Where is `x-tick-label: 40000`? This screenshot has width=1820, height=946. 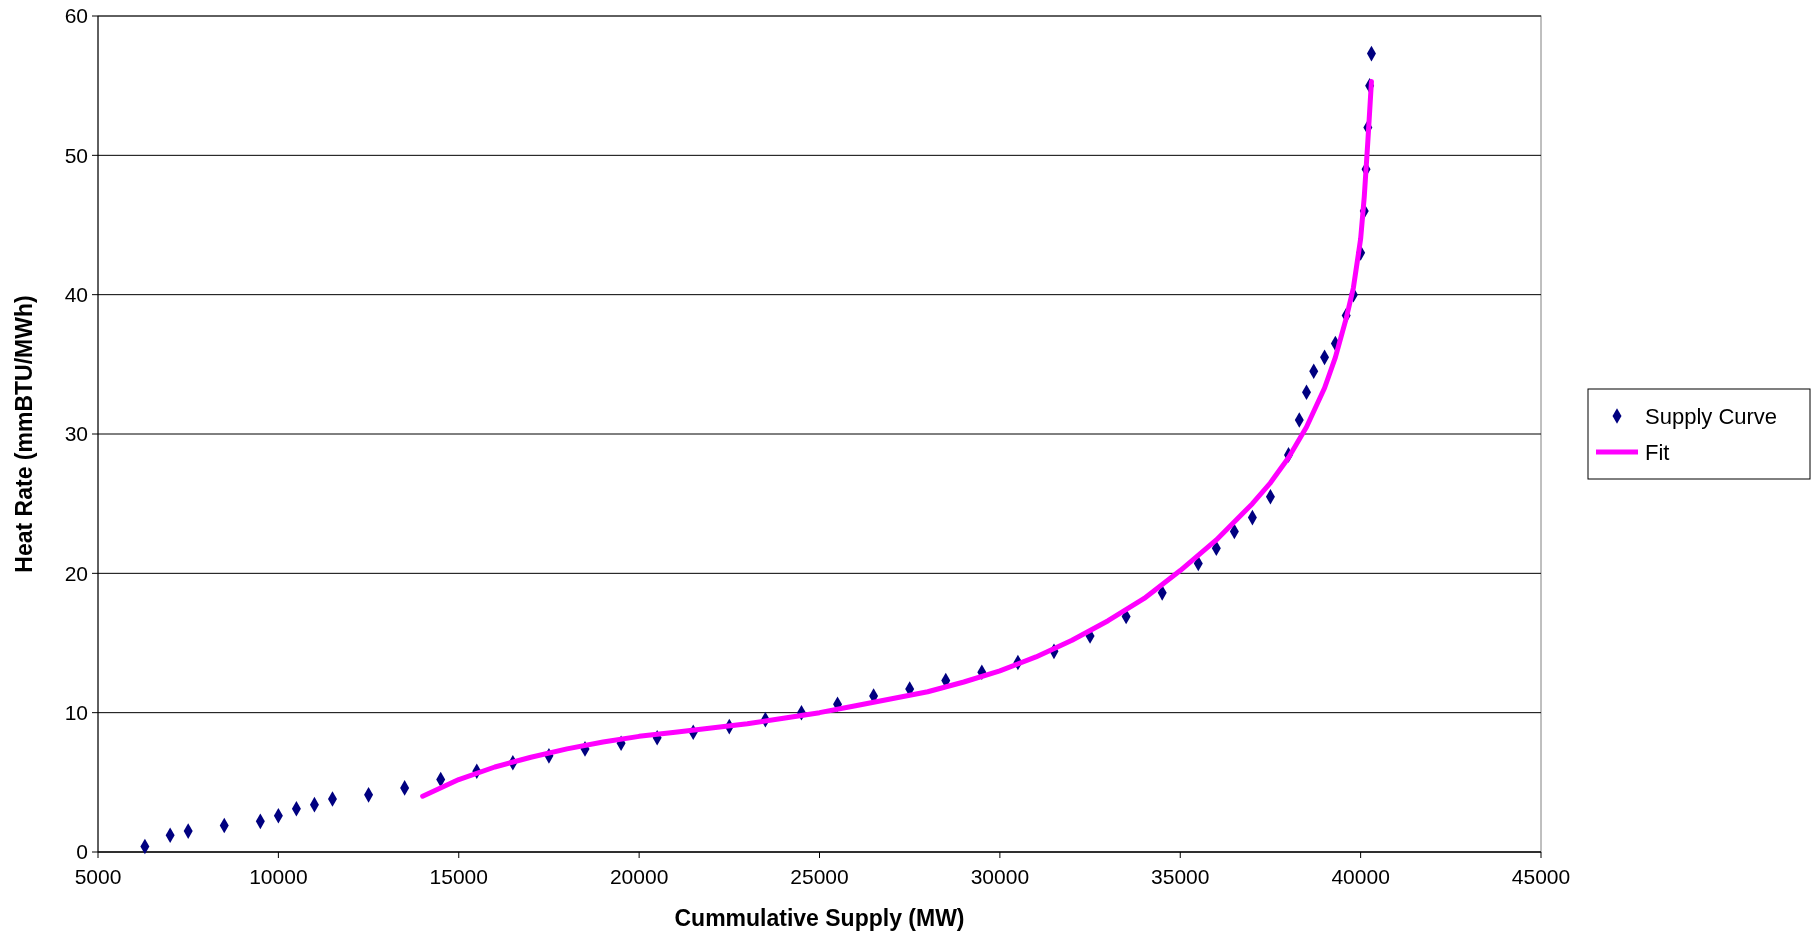 x-tick-label: 40000 is located at coordinates (1360, 876).